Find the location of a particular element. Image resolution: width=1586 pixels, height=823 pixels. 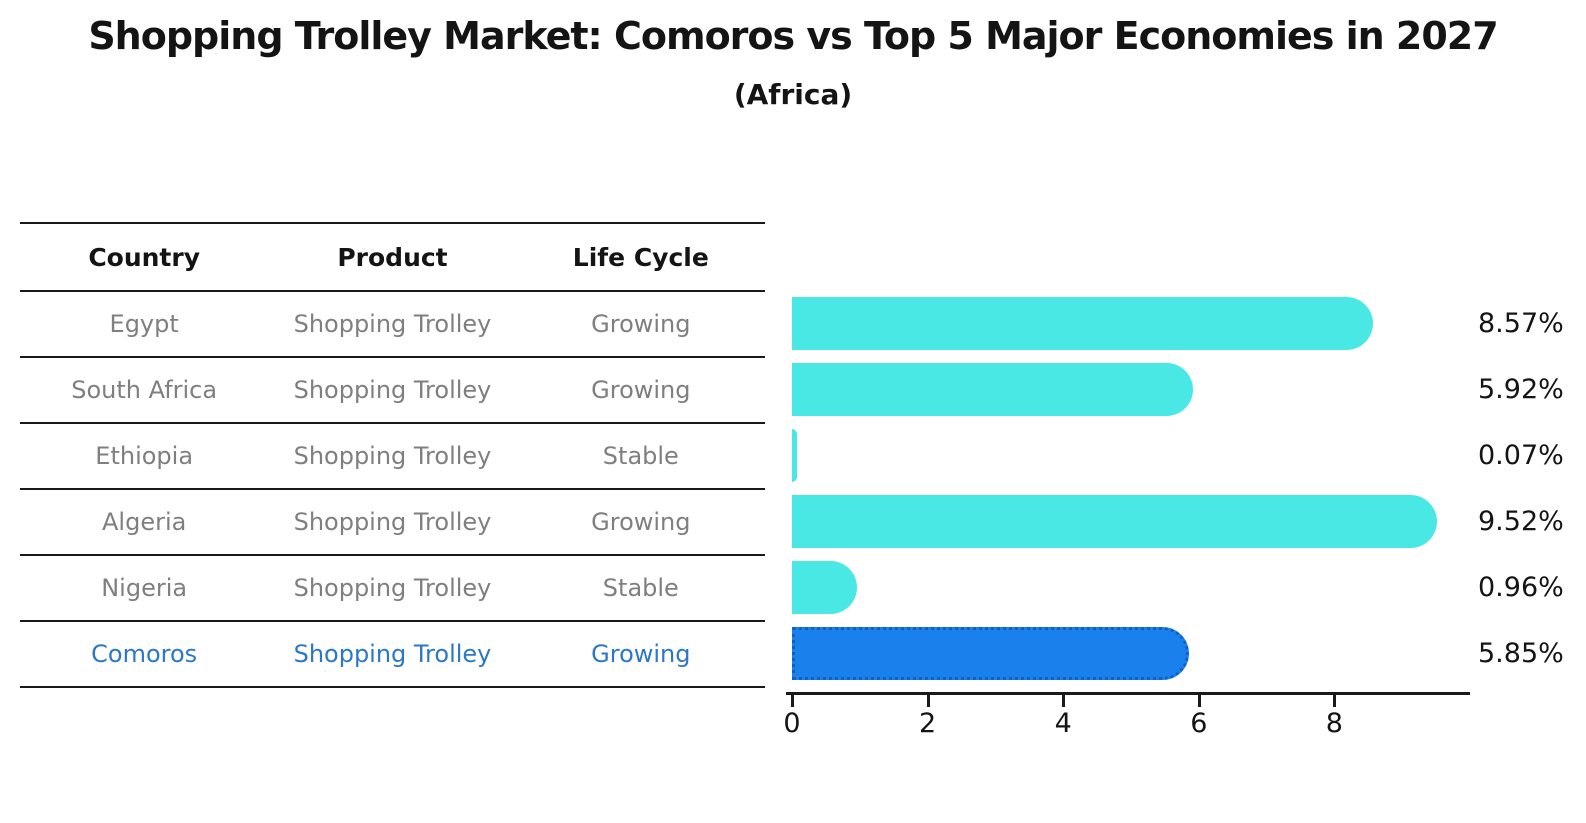

table-row-algeria: Algeria Shopping Trolley Growing is located at coordinates (392, 523).